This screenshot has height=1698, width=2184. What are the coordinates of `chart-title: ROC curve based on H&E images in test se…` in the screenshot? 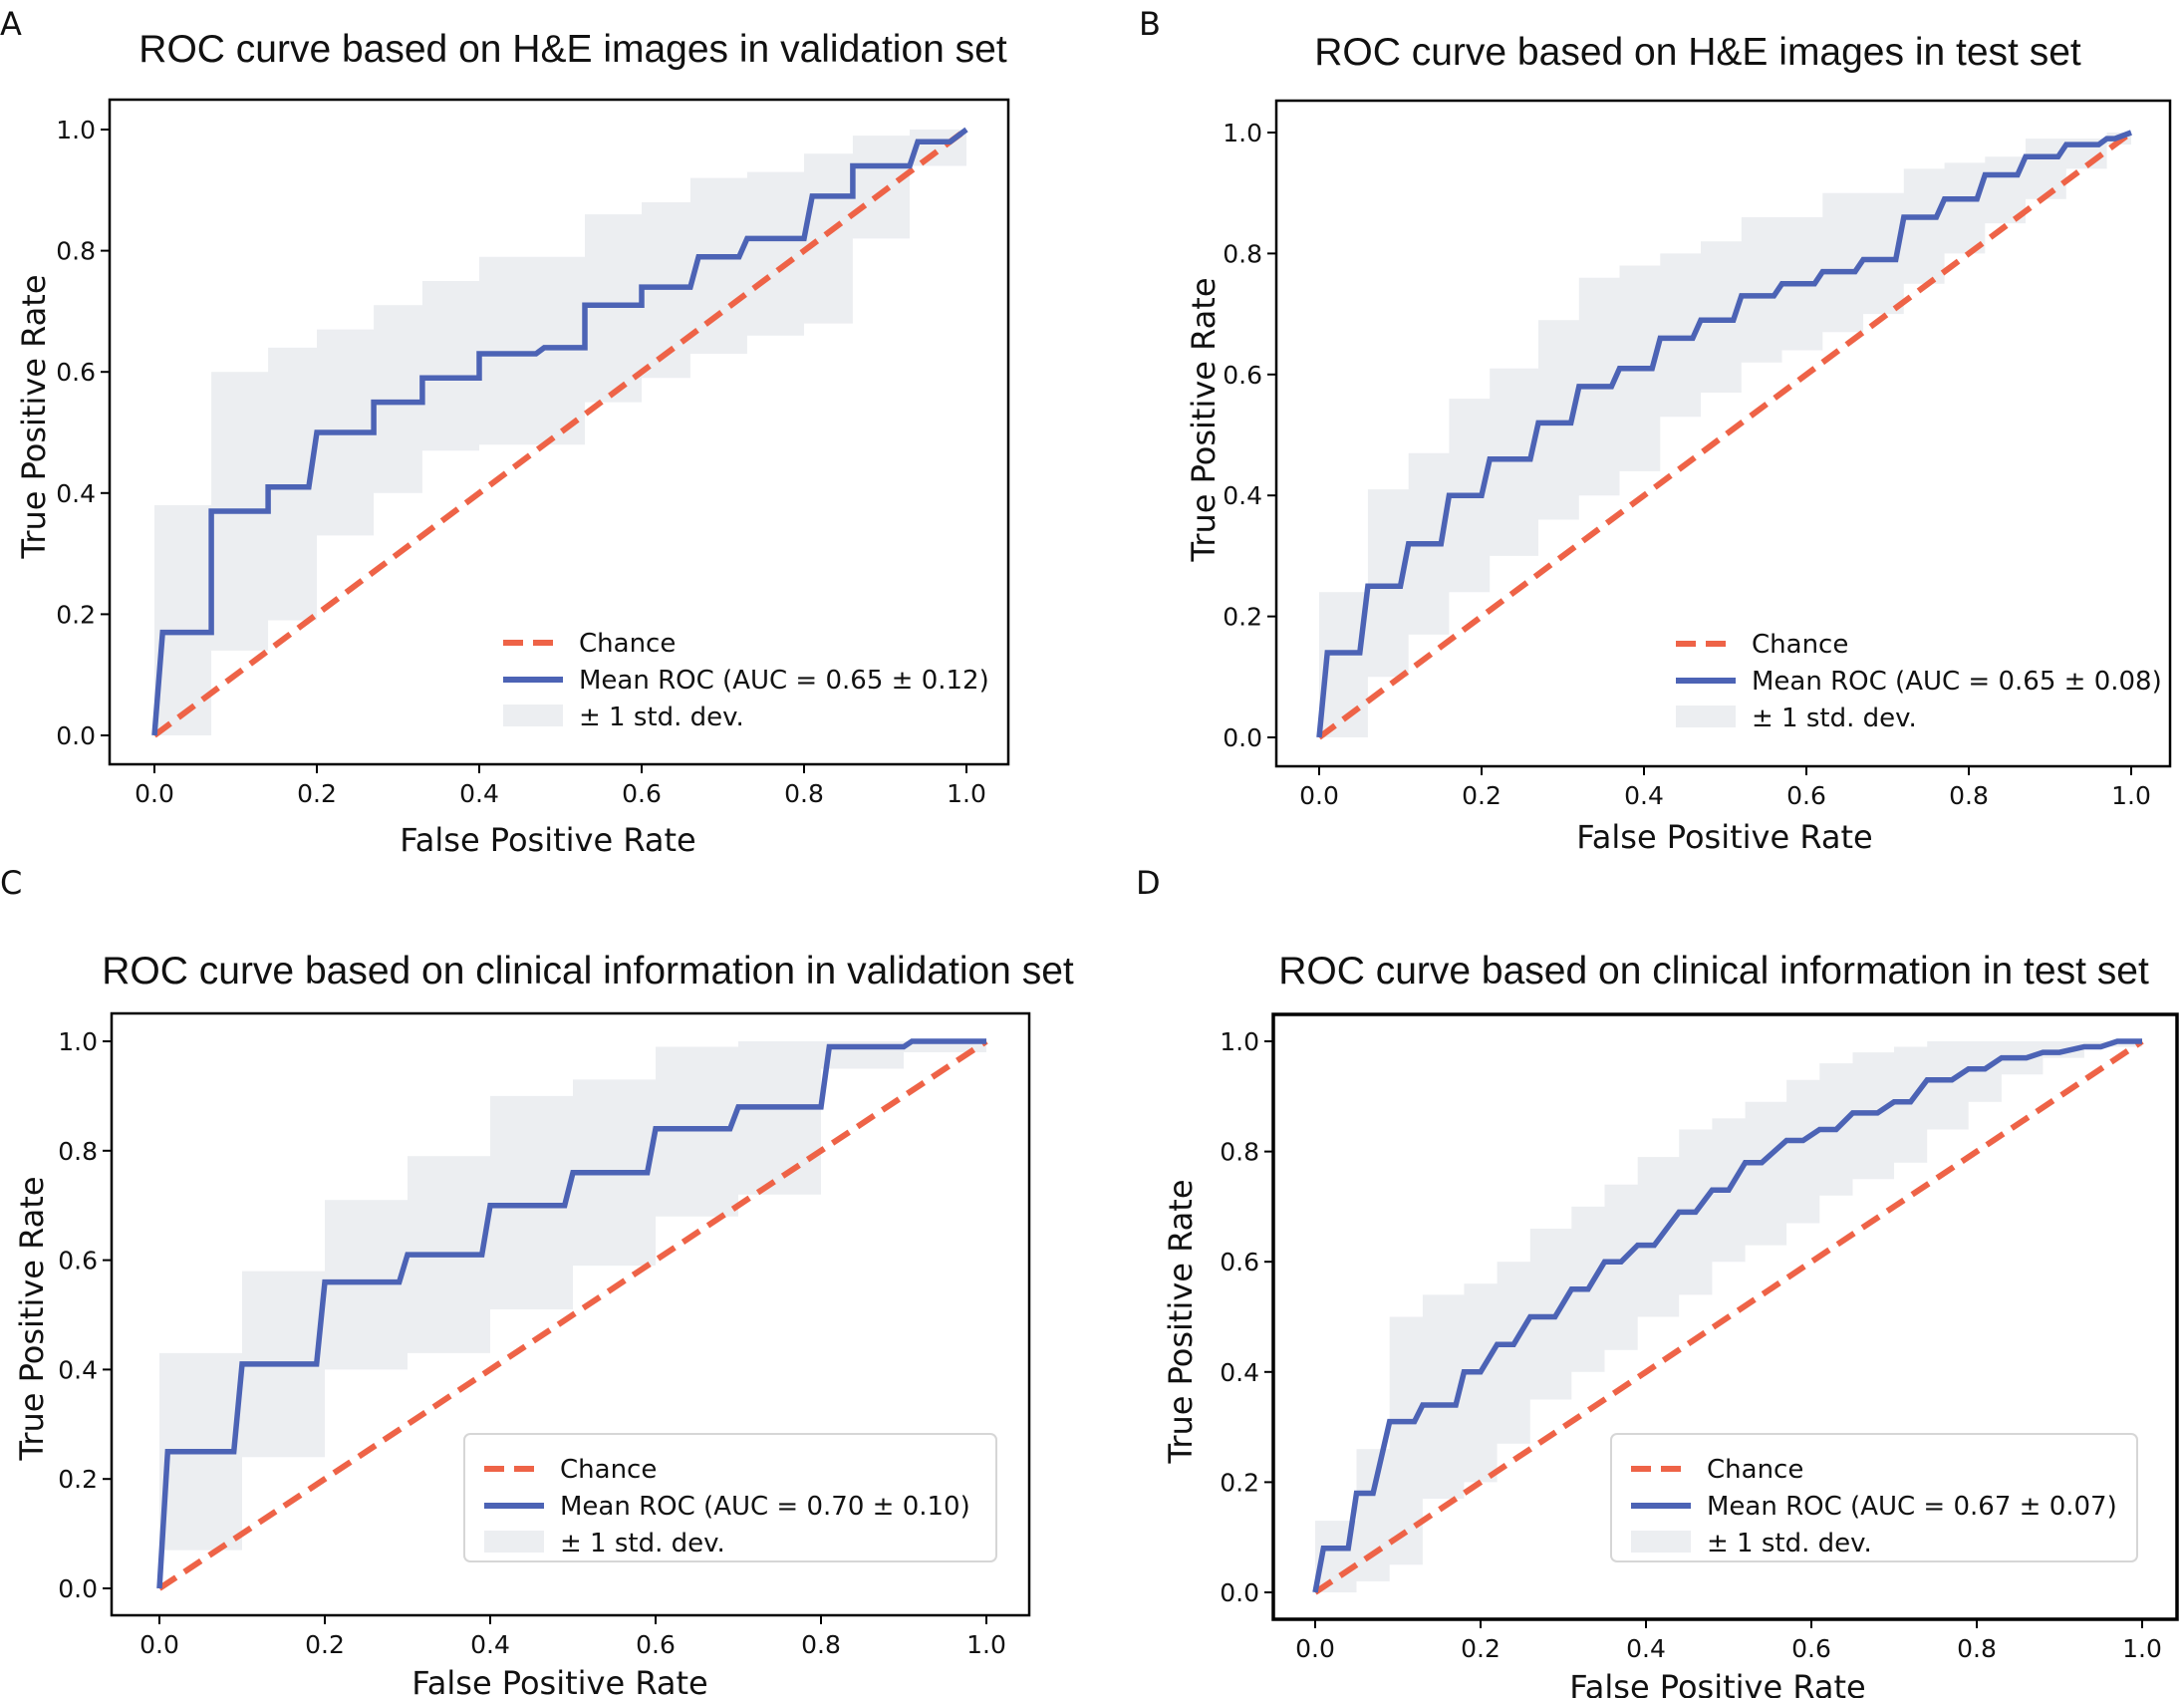 It's located at (1697, 53).